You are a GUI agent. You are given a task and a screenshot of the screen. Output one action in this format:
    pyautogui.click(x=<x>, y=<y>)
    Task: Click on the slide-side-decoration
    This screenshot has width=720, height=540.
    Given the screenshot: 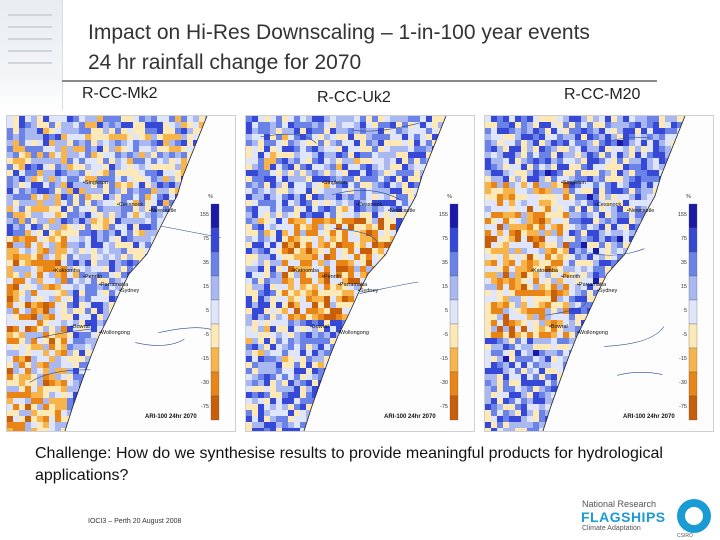 What is the action you would take?
    pyautogui.click(x=31, y=55)
    